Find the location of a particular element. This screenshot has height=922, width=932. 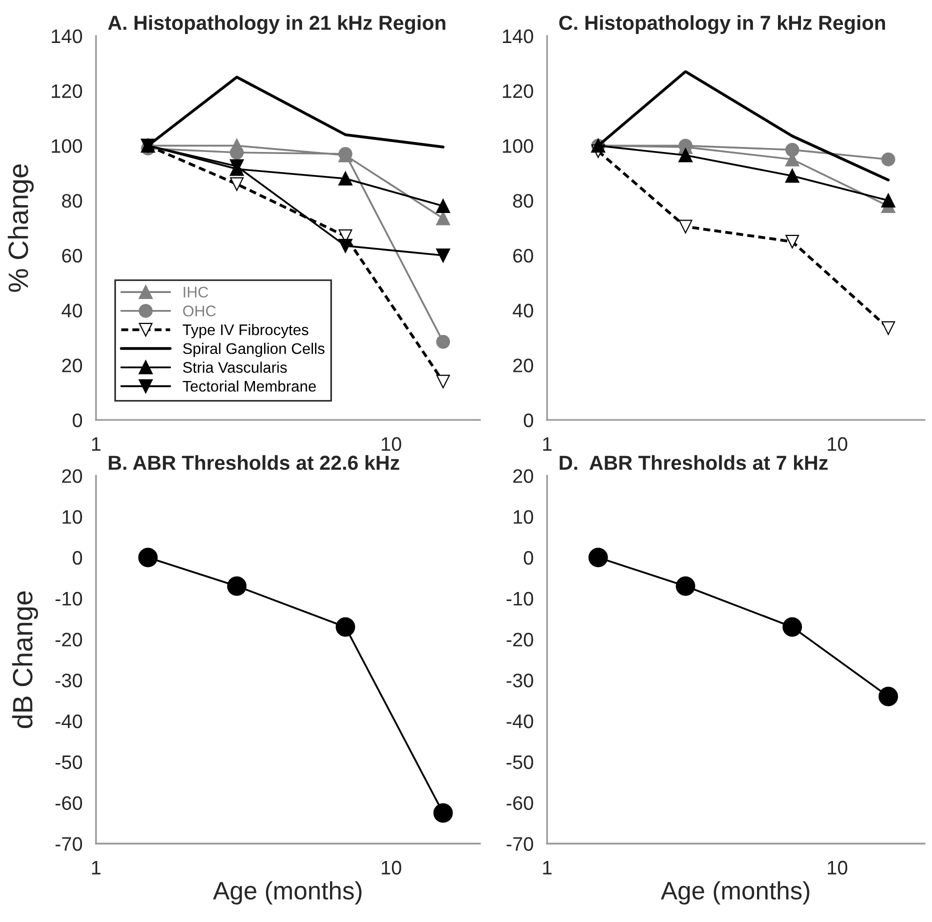

y-axis-title: dB Change is located at coordinates (25, 659).